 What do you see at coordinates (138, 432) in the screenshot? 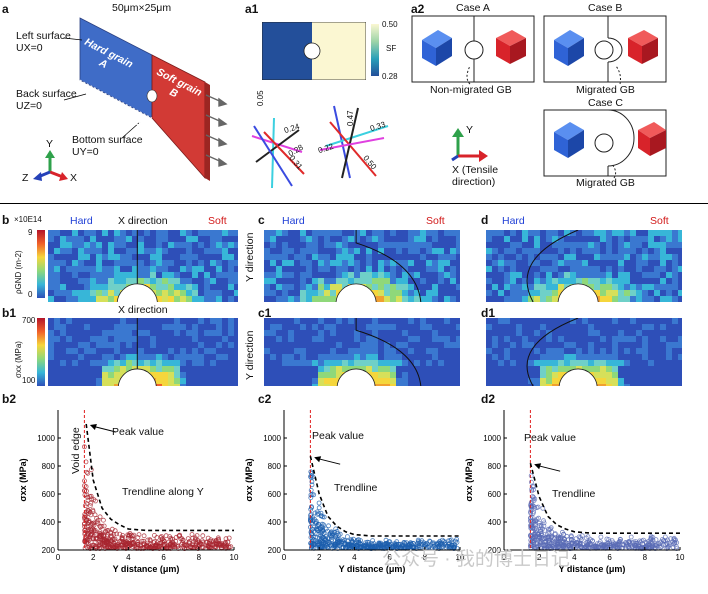
I see `b2-peak-annotation: Peak value` at bounding box center [138, 432].